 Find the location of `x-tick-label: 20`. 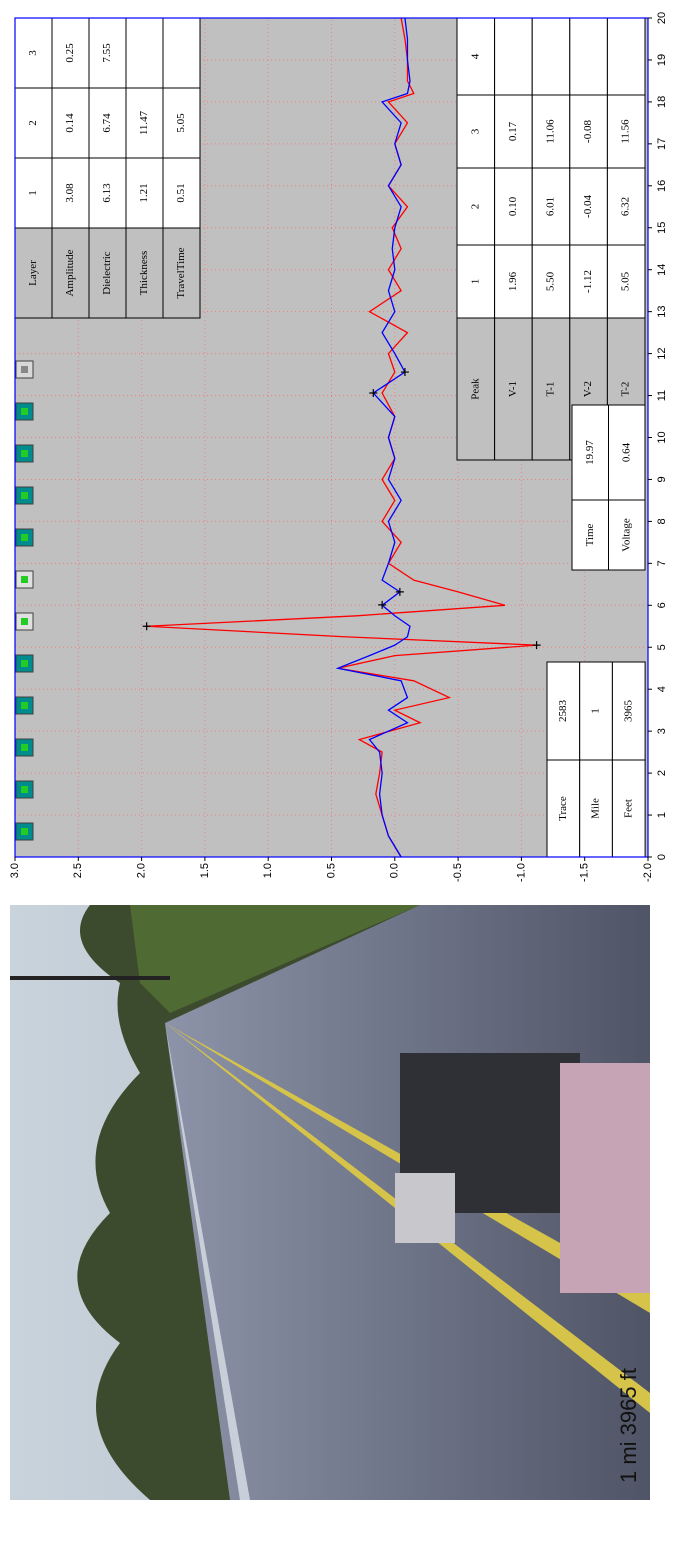

x-tick-label: 20 is located at coordinates (662, 18).